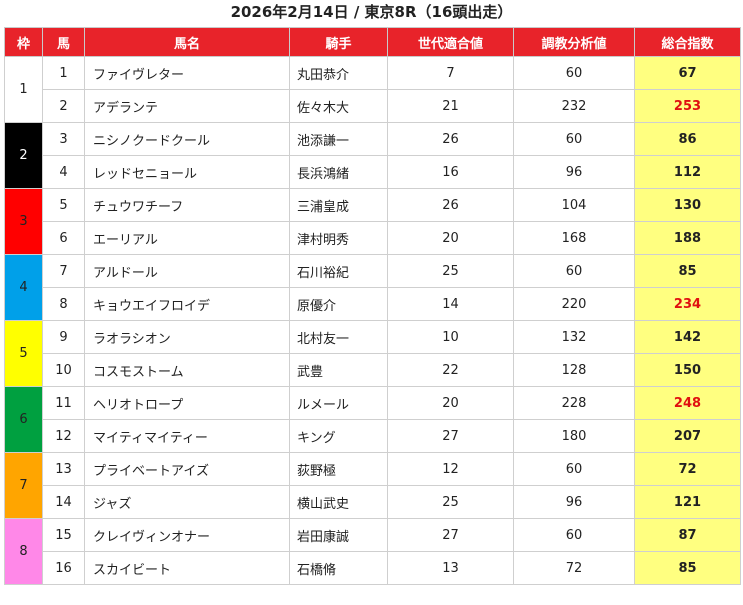 The image size is (743, 605). Describe the element at coordinates (187, 172) in the screenshot. I see `horse-name: レッドセニョール` at that location.